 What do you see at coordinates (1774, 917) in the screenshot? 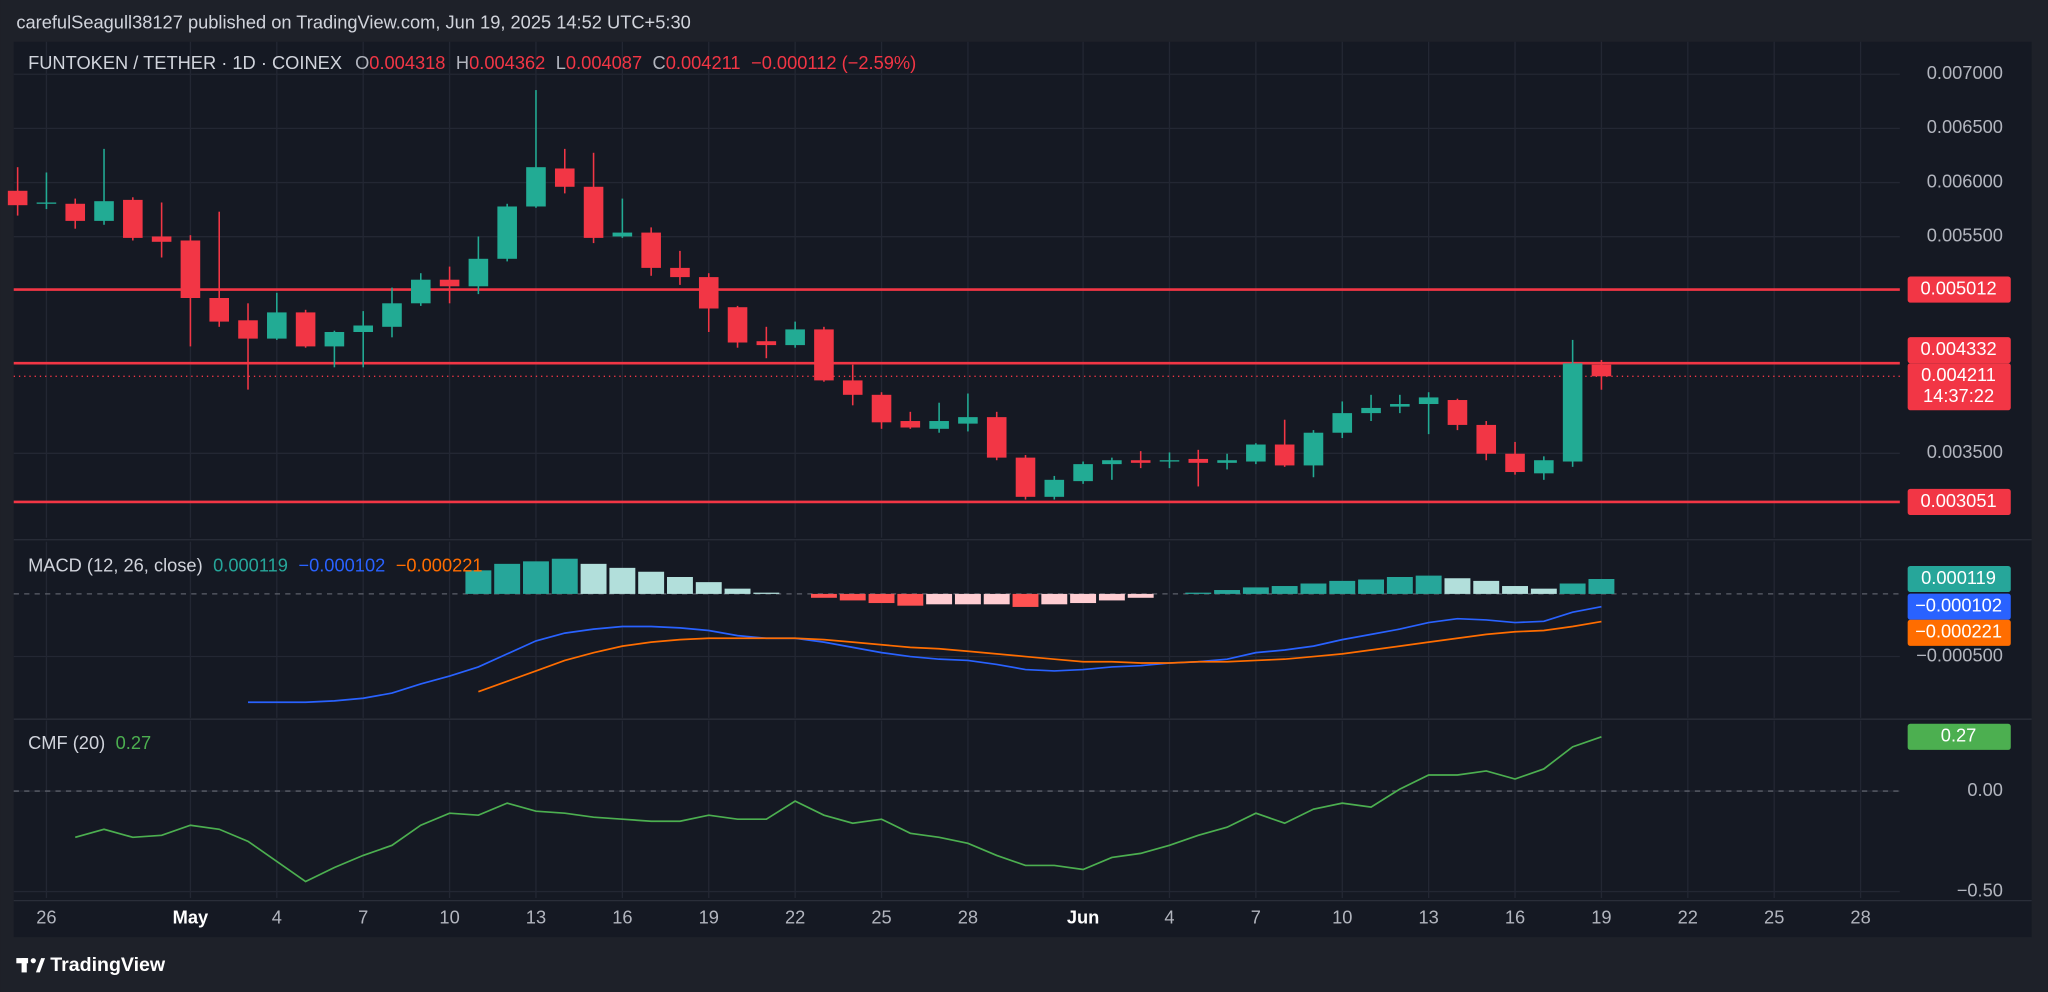
I see `x-tick-label: 25` at bounding box center [1774, 917].